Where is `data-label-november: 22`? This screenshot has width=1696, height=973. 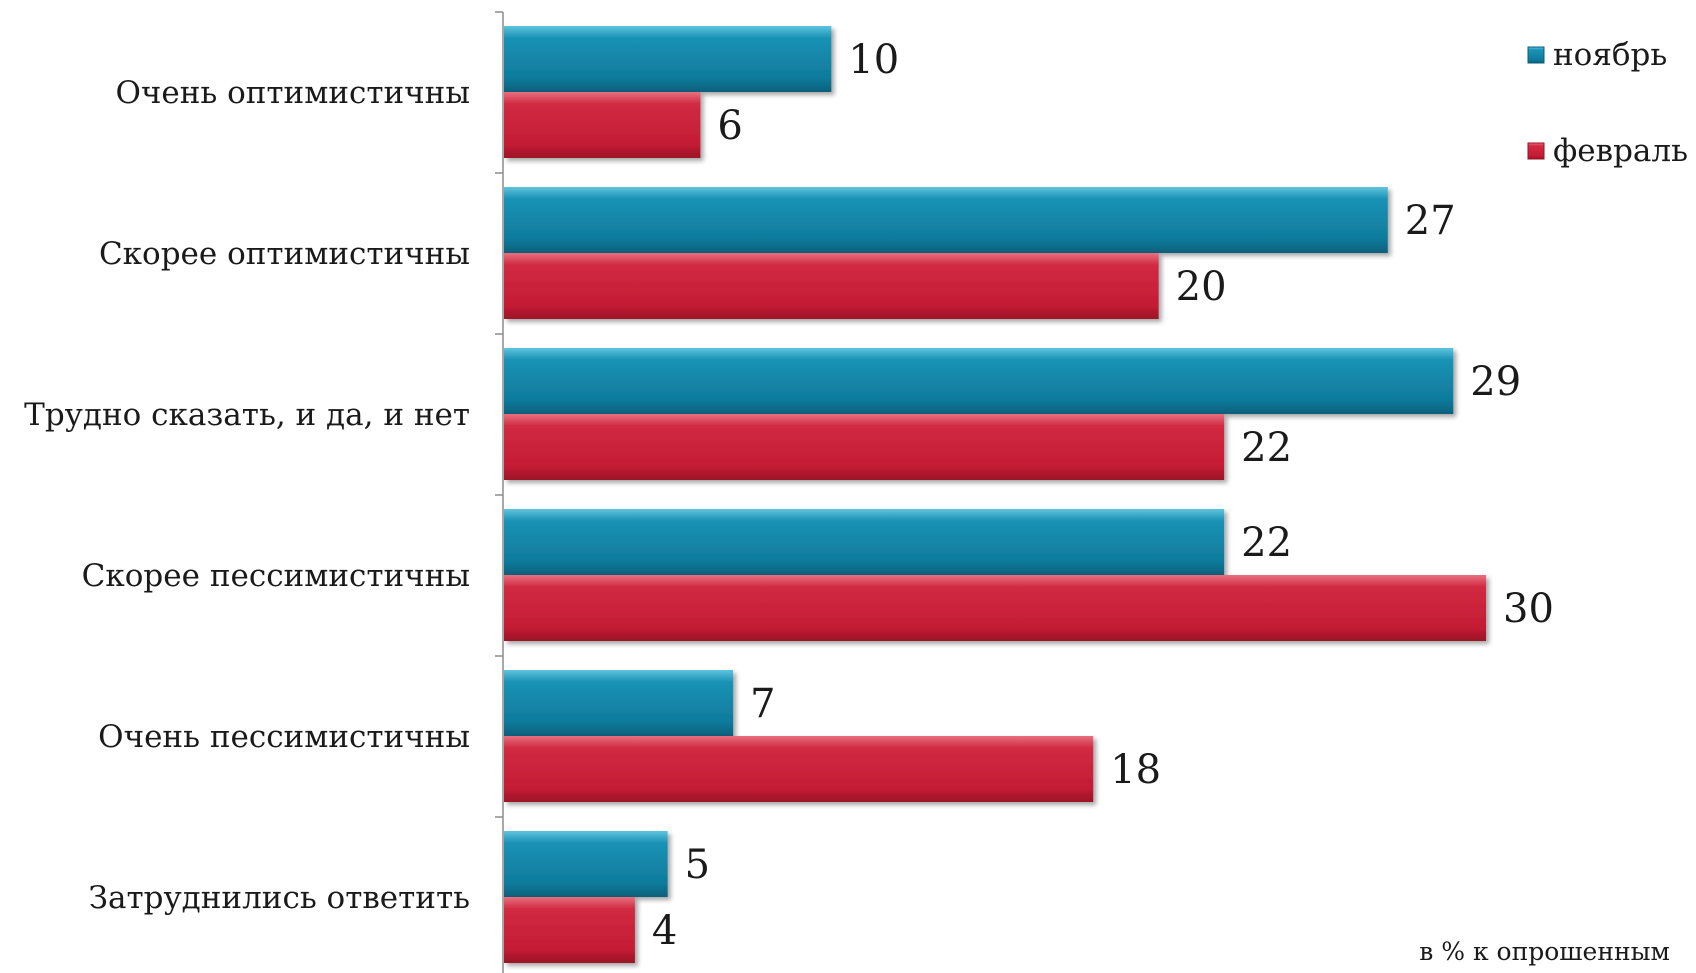
data-label-november: 22 is located at coordinates (1266, 543).